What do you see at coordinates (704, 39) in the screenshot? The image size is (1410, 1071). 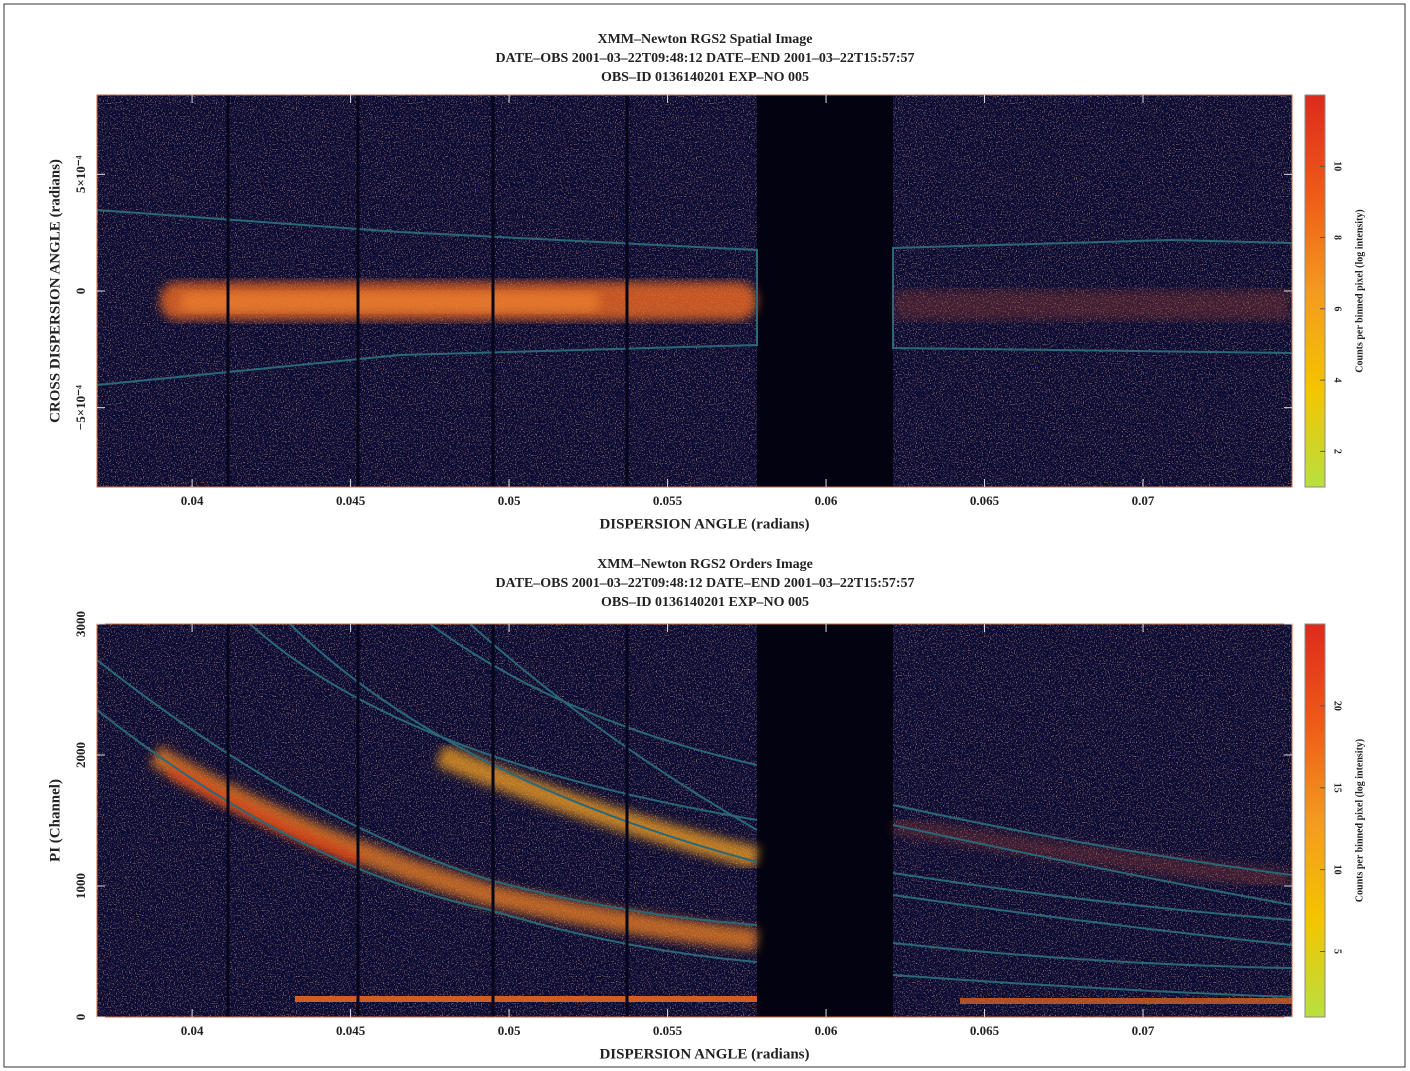 I see `chart-title: XMM–Newton RGS2 Spatial Image` at bounding box center [704, 39].